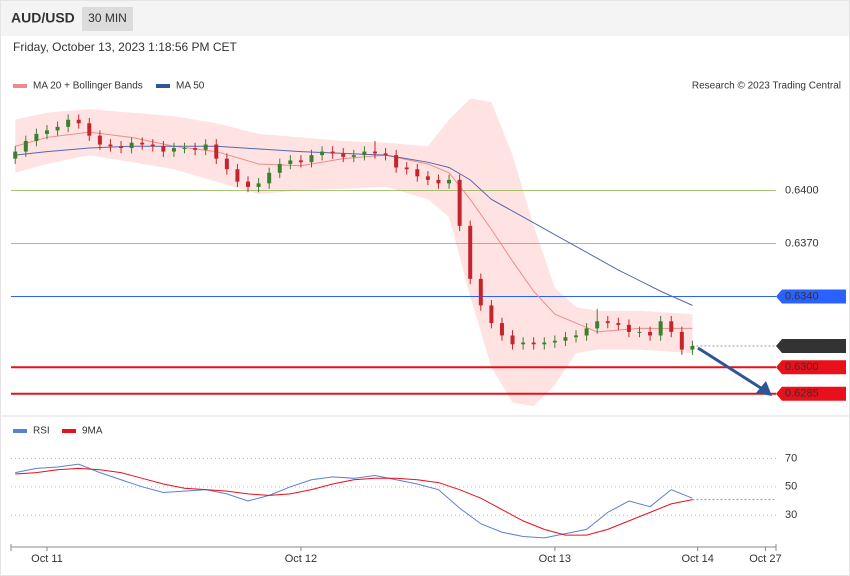  What do you see at coordinates (791, 487) in the screenshot?
I see `rsi-tick-label: 50` at bounding box center [791, 487].